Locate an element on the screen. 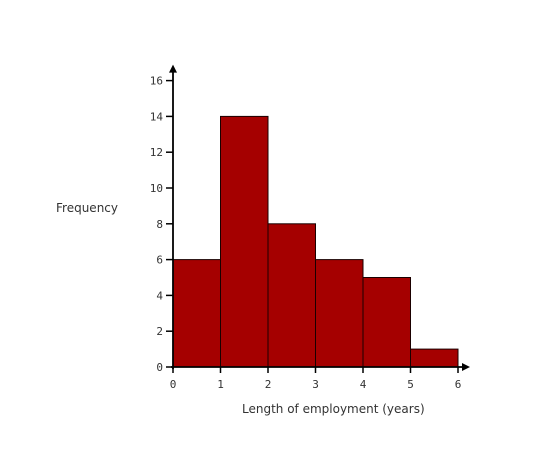  y-tick-label-3: 6 is located at coordinates (159, 260).